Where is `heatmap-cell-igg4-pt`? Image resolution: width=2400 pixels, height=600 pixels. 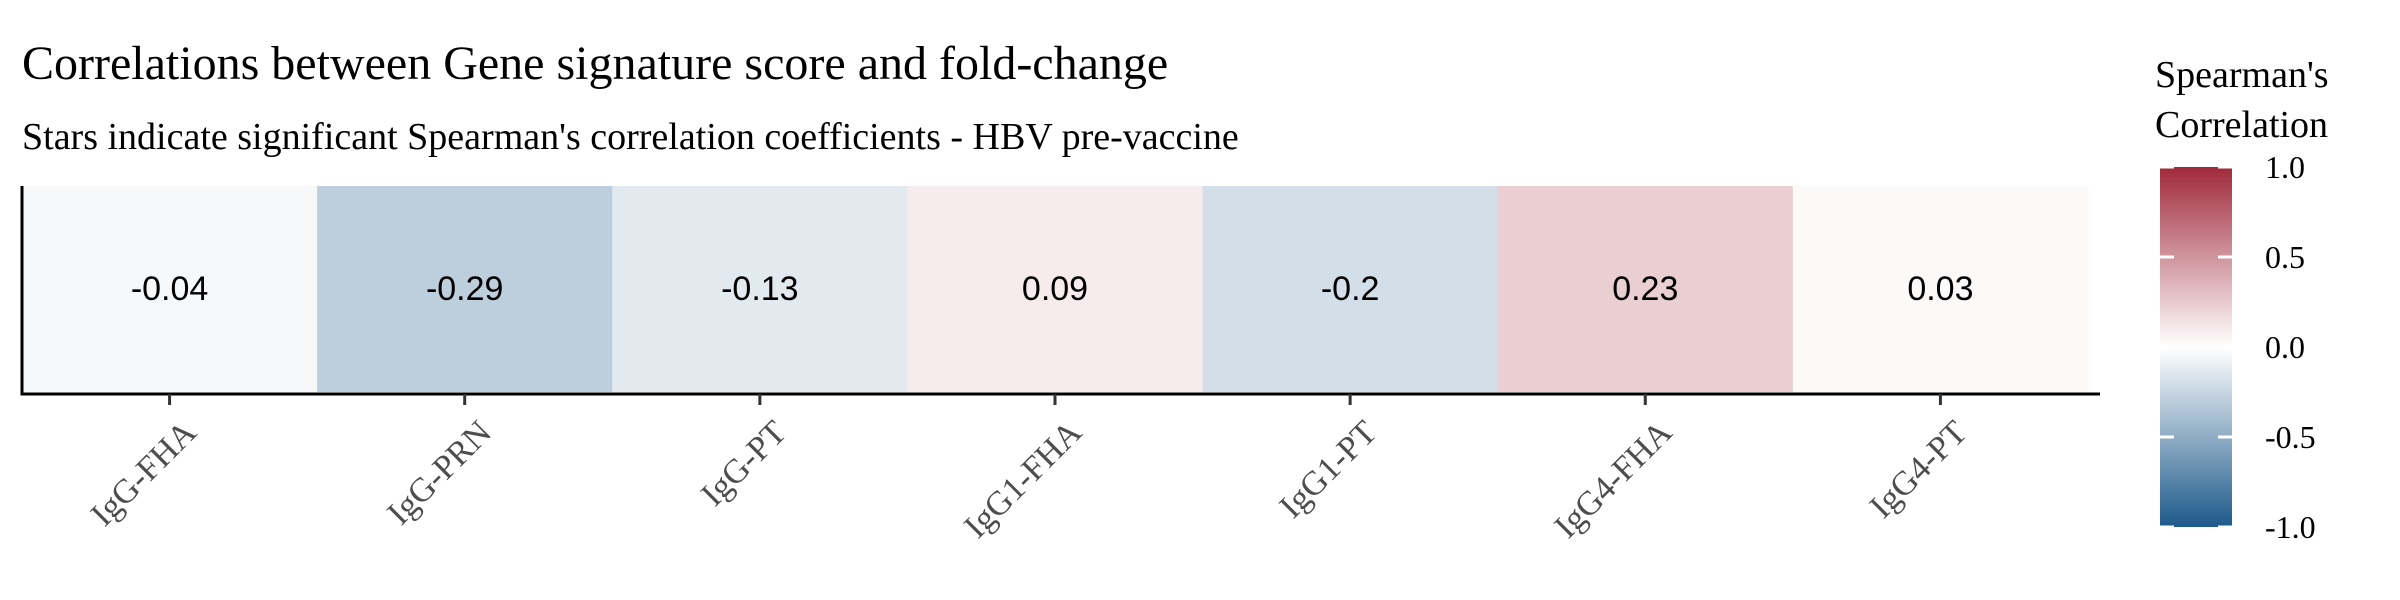
heatmap-cell-igg4-pt is located at coordinates (1940, 289).